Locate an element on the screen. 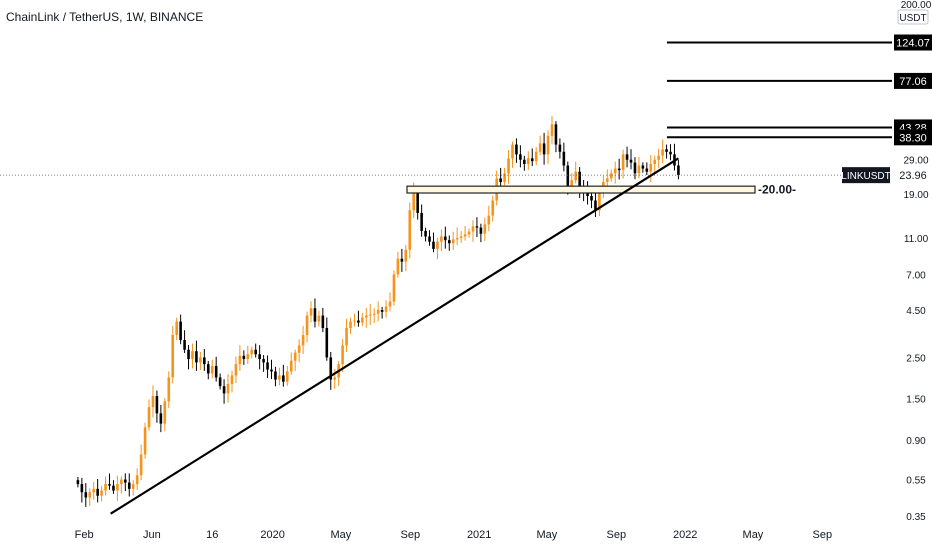 The image size is (932, 550). last-price-label: 23.96 is located at coordinates (913, 176).